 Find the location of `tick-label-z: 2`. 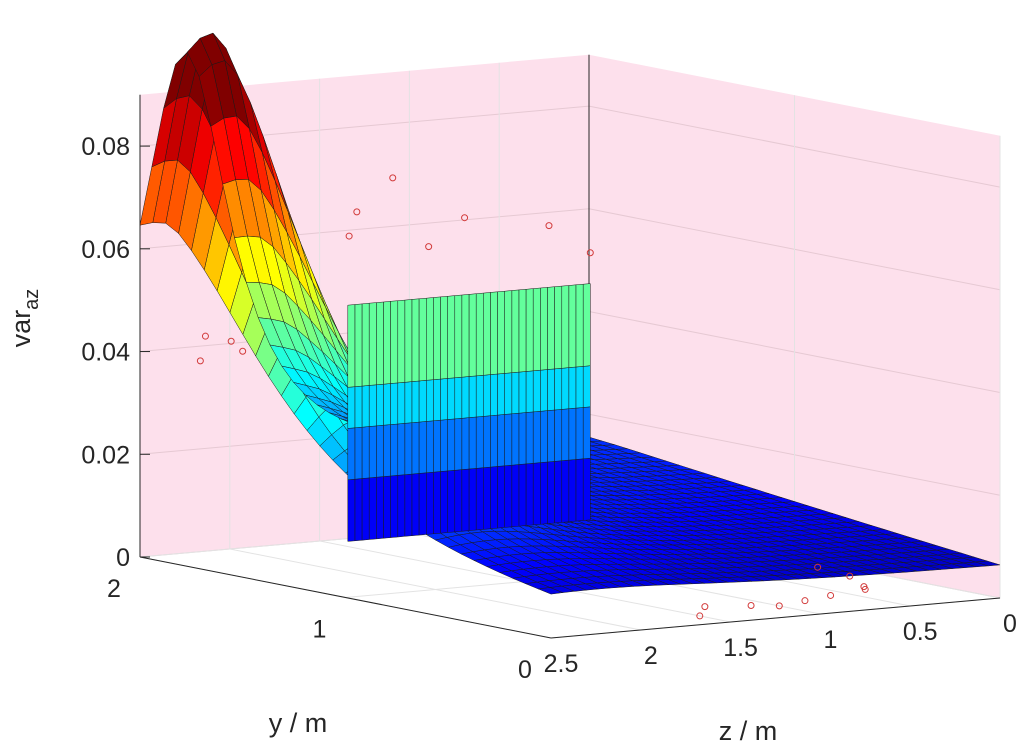

tick-label-z: 2 is located at coordinates (651, 656).